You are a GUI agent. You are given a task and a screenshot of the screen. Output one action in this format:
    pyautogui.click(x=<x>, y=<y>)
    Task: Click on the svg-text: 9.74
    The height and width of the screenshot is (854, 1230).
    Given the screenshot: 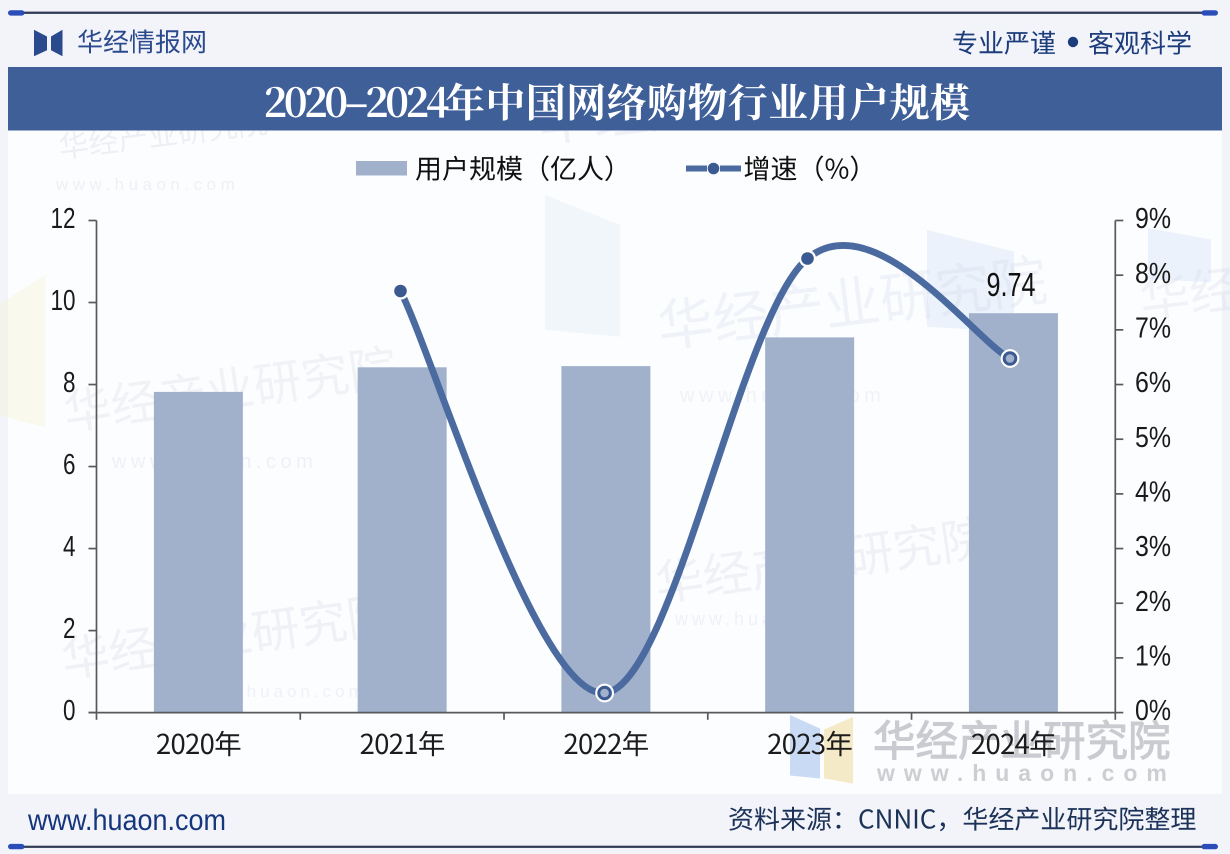 What is the action you would take?
    pyautogui.click(x=1011, y=284)
    